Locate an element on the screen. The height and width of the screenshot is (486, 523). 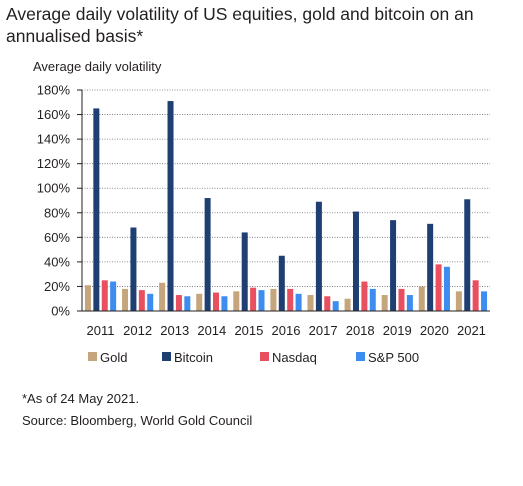
legend-swatch-bitcoin is located at coordinates (166, 356).